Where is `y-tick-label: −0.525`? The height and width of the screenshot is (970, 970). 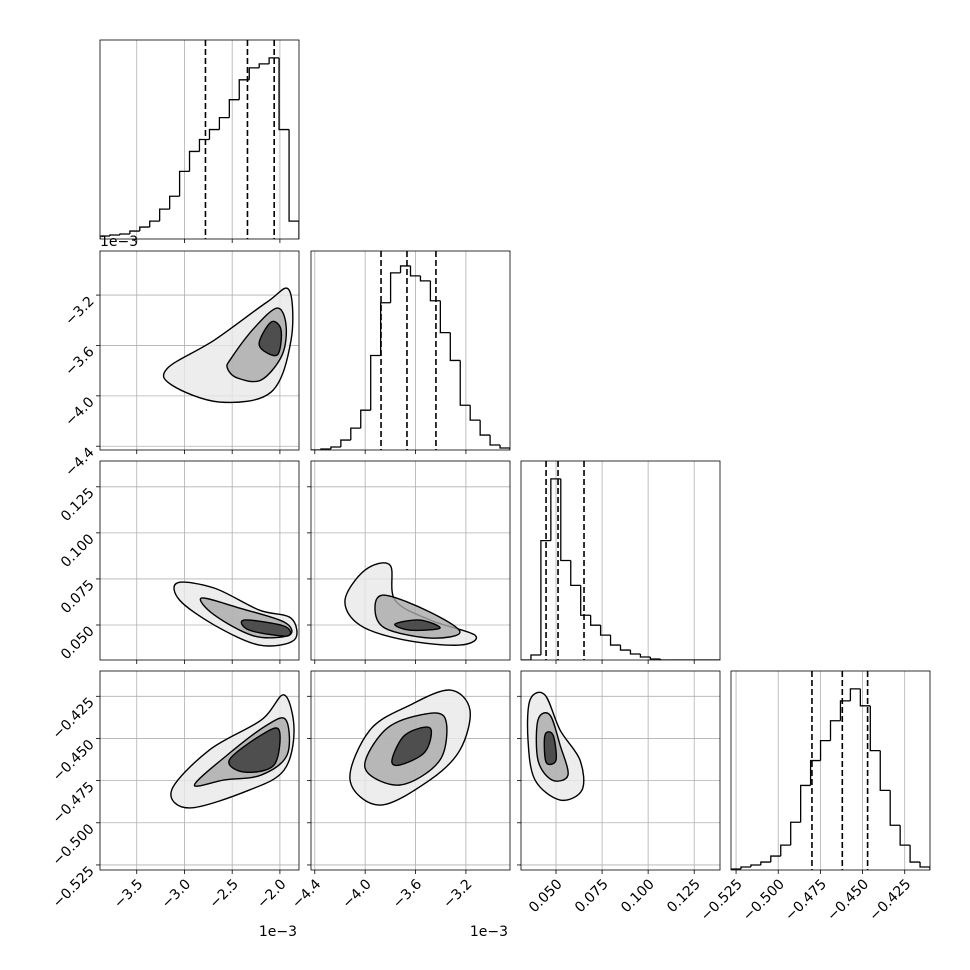
y-tick-label: −0.525 is located at coordinates (74, 887).